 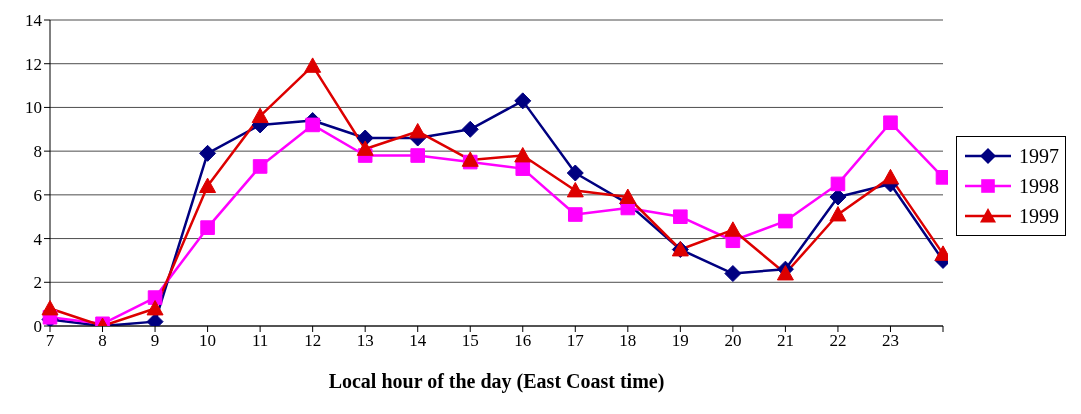 What do you see at coordinates (628, 341) in the screenshot?
I see `x-tick-label: 18` at bounding box center [628, 341].